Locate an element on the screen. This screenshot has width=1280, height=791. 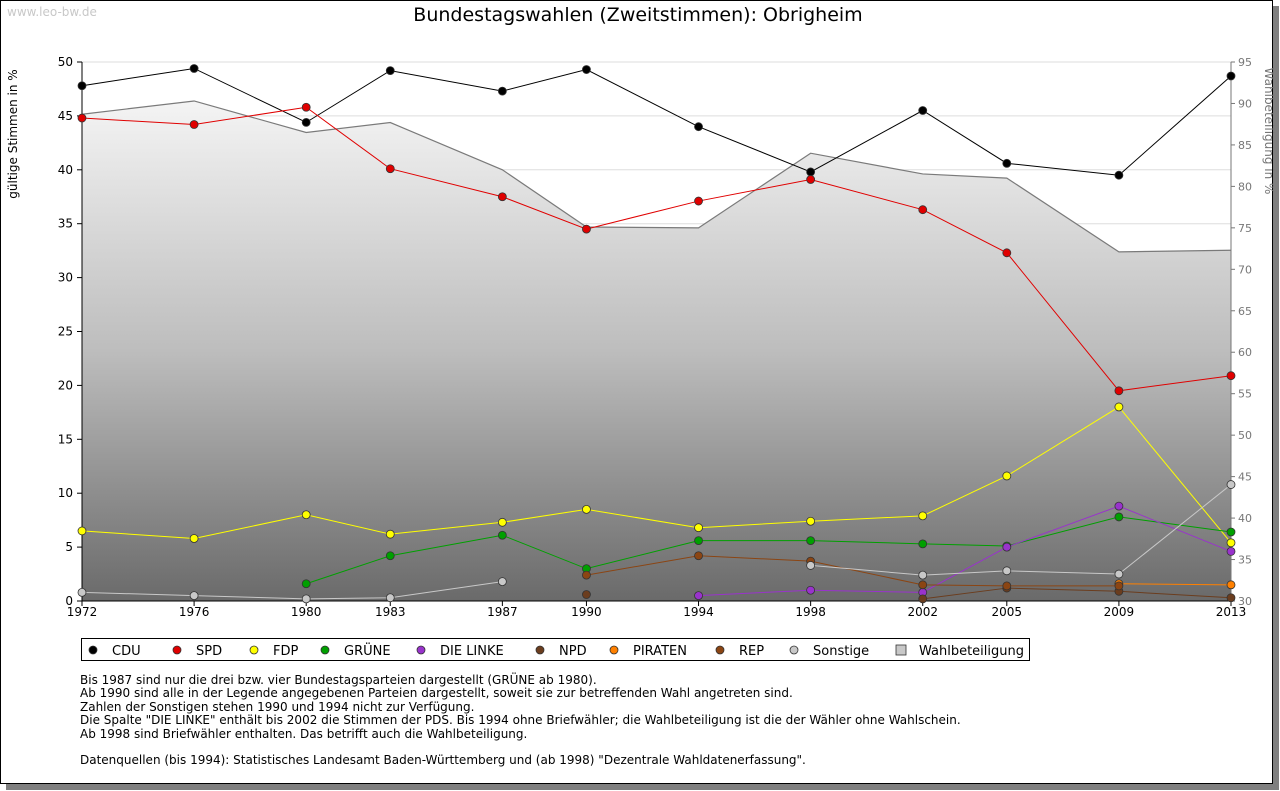
x-tick-label: 1976 is located at coordinates (194, 612).